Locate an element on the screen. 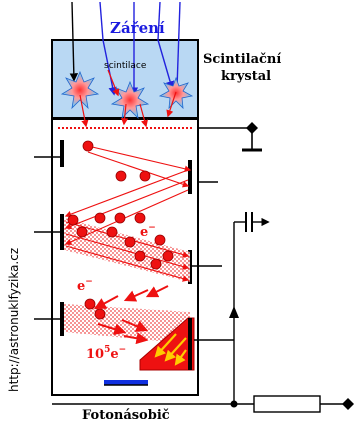 The width and height of the screenshot is (356, 423). crystal-label-line1: Scintilační is located at coordinates (242, 59).